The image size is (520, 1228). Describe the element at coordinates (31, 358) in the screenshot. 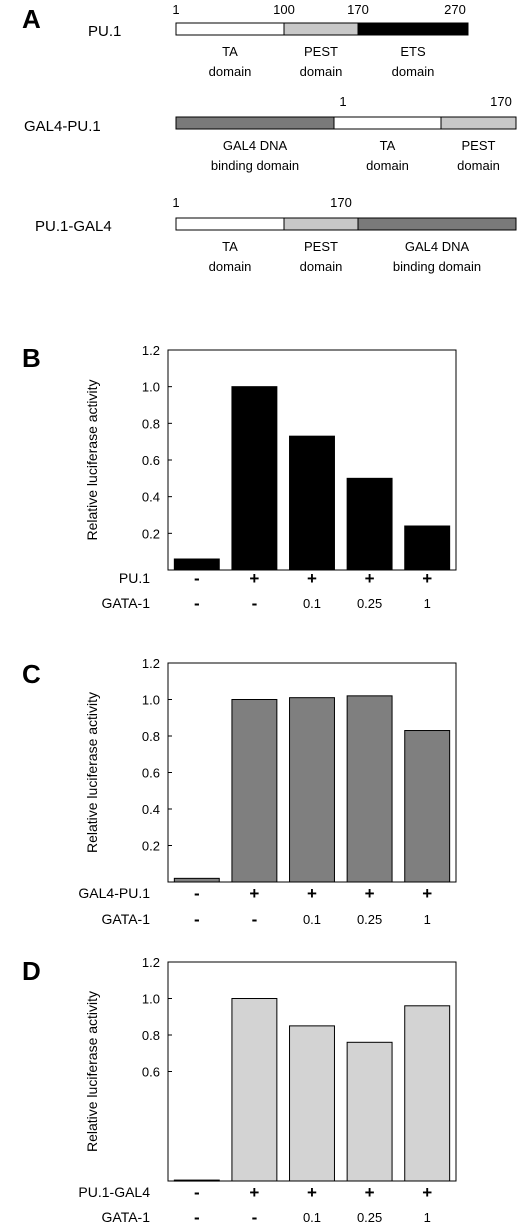

I see `panel-label: B` at that location.